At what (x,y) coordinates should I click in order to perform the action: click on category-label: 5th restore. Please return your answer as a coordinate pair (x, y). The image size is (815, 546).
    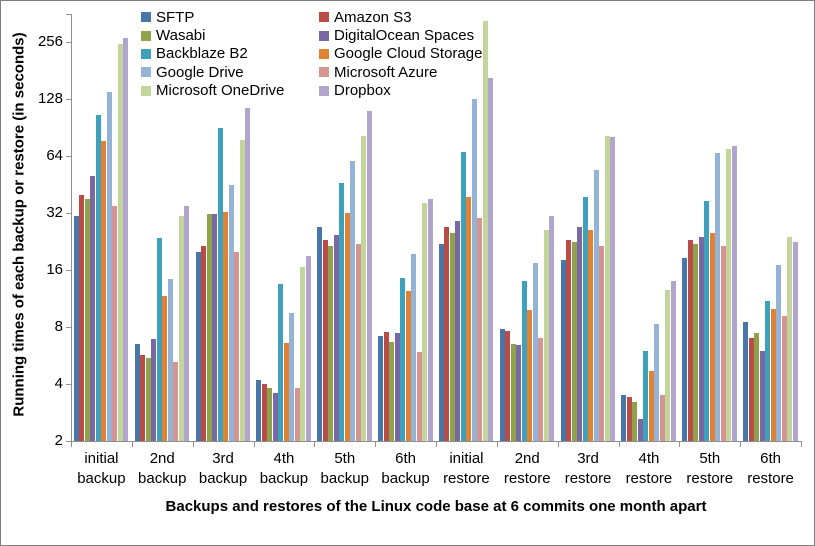
    Looking at the image, I should click on (710, 468).